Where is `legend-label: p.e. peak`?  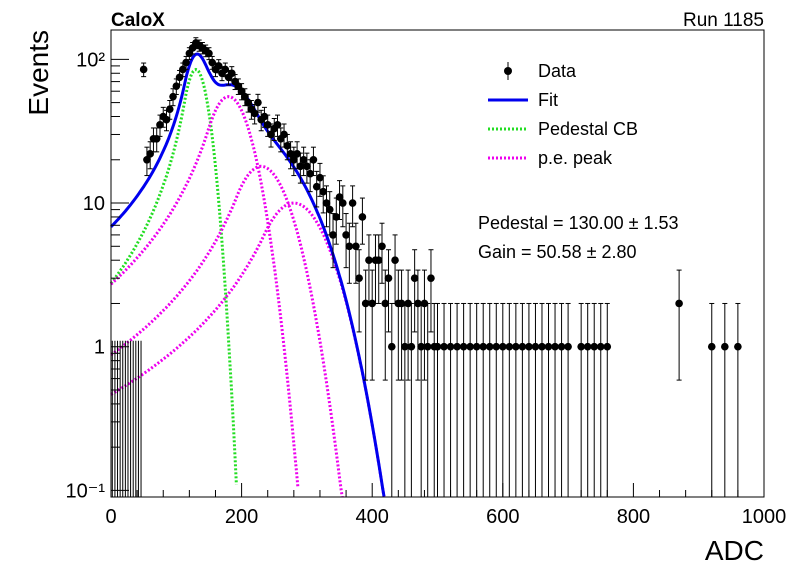
legend-label: p.e. peak is located at coordinates (575, 158).